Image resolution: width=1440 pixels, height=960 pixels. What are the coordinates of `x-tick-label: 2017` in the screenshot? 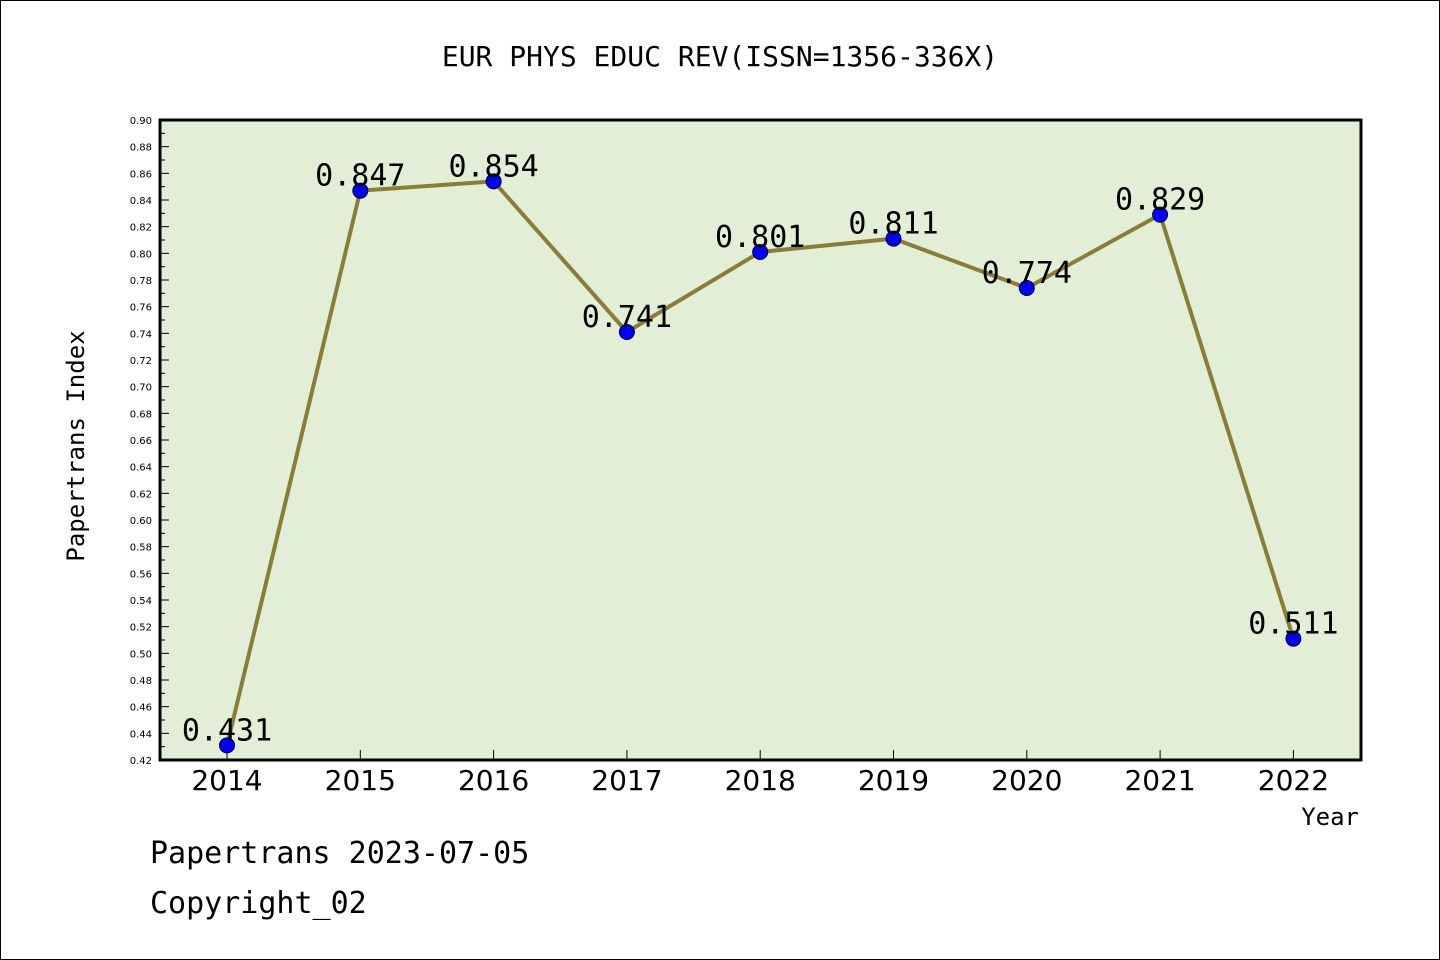 It's located at (626, 780).